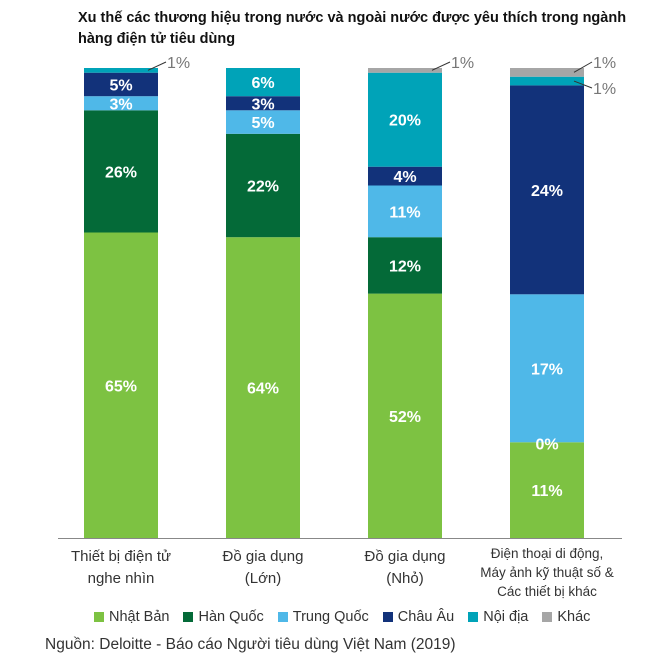 Image resolution: width=666 pixels, height=660 pixels. I want to click on data-label: 64%, so click(263, 389).